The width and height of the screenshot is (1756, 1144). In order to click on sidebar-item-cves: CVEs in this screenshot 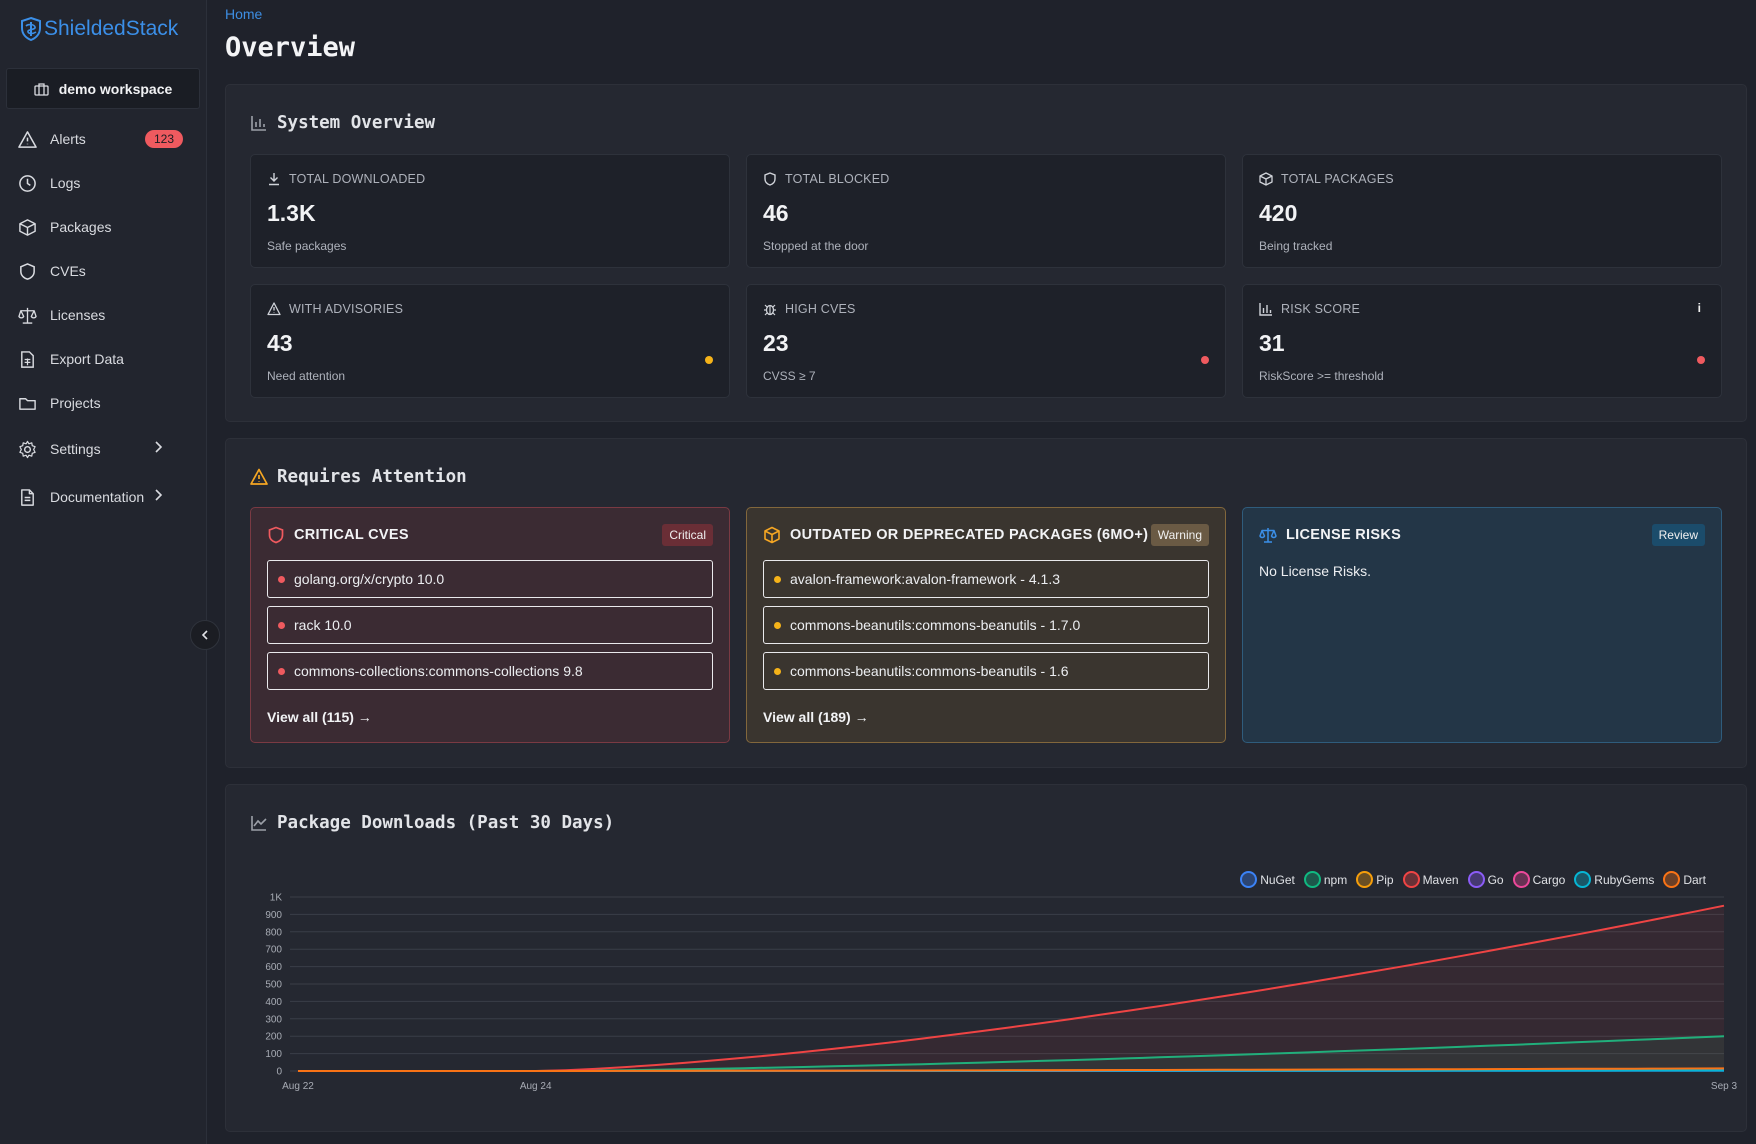, I will do `click(103, 271)`.